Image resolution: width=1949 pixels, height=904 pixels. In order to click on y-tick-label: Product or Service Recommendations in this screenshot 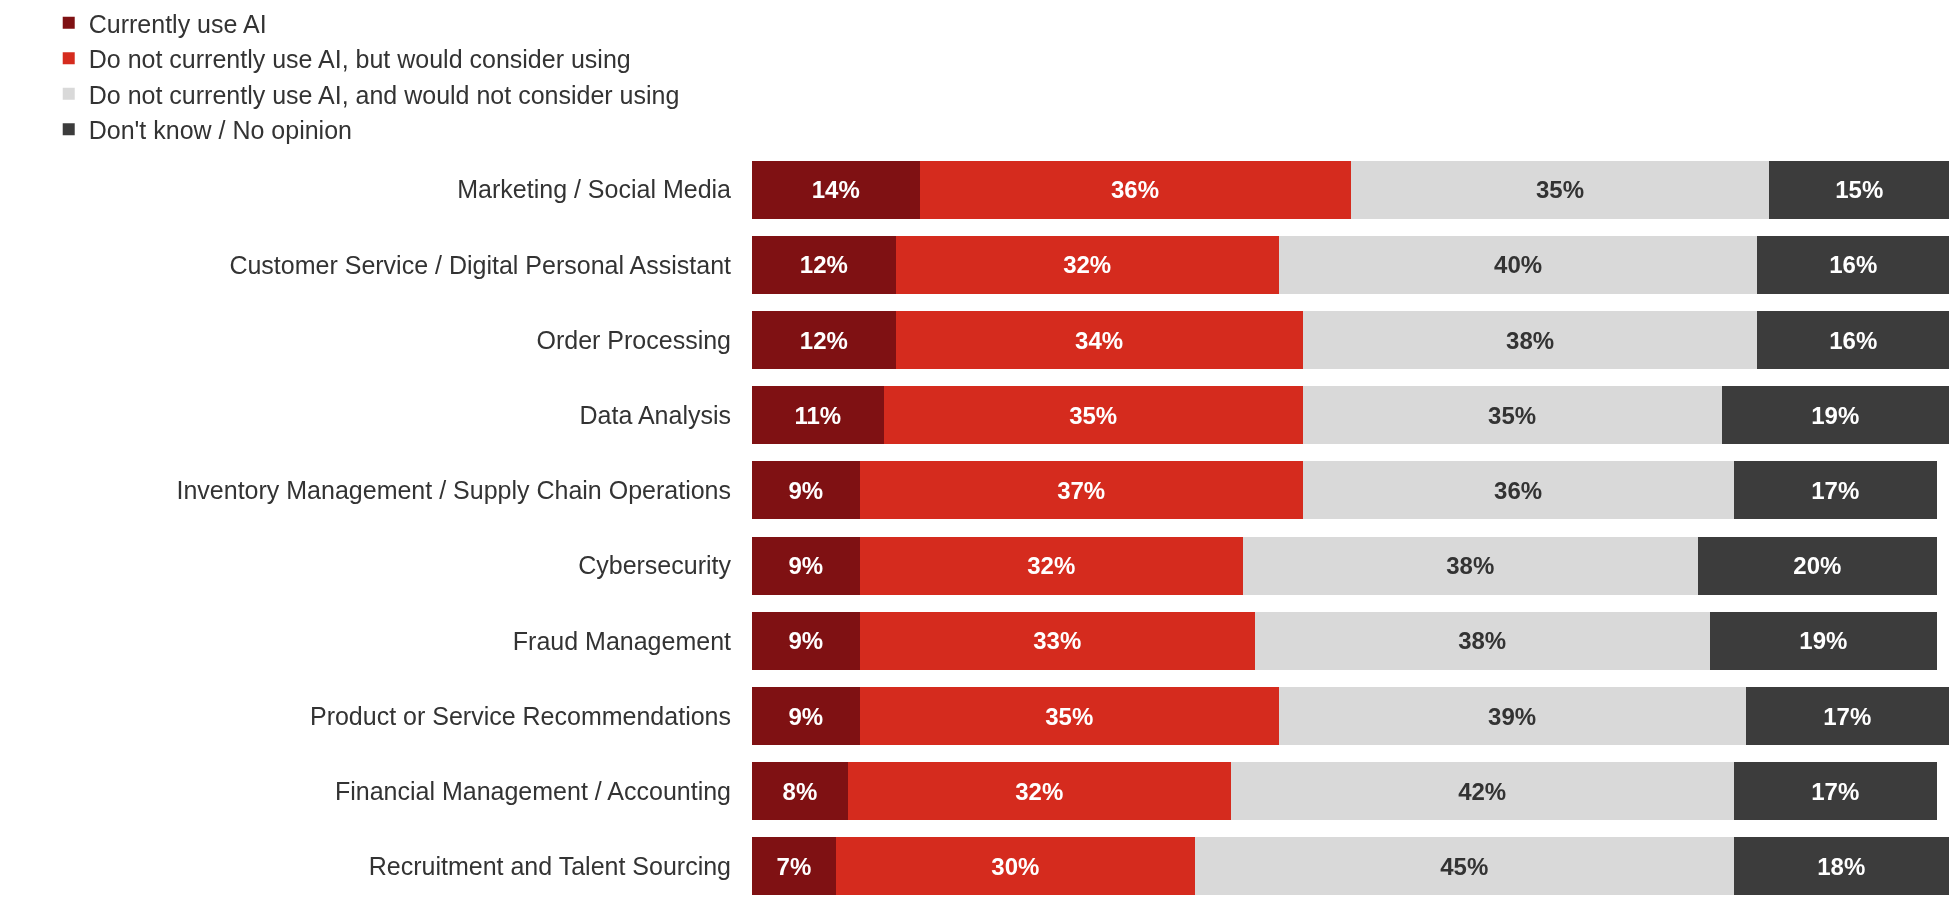, I will do `click(520, 715)`.